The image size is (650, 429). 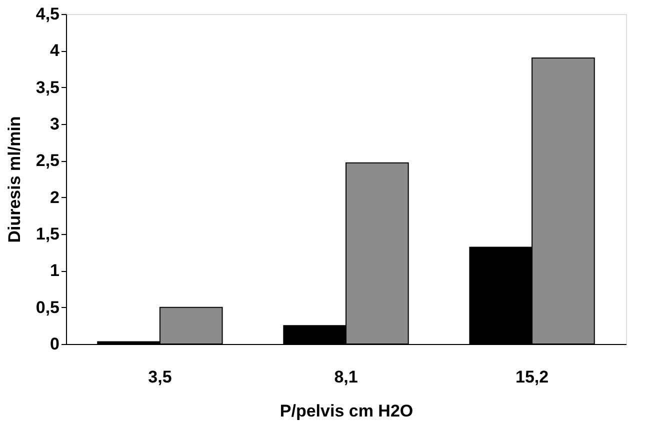 What do you see at coordinates (347, 411) in the screenshot?
I see `x-axis-title: P/pelvis cm H2O` at bounding box center [347, 411].